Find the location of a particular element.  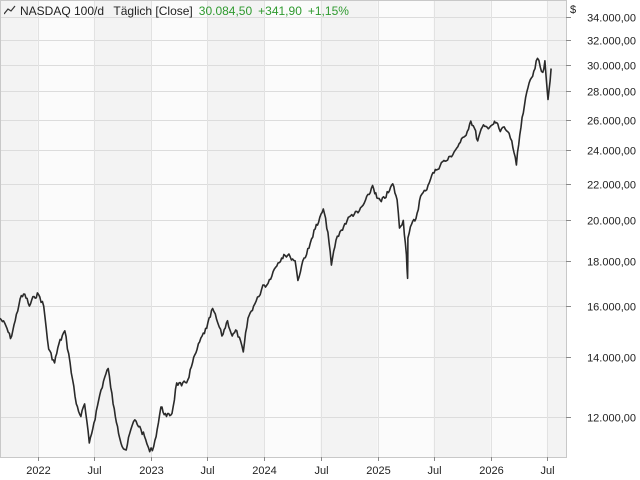

y-tick-label: 12.000,00 is located at coordinates (611, 419).